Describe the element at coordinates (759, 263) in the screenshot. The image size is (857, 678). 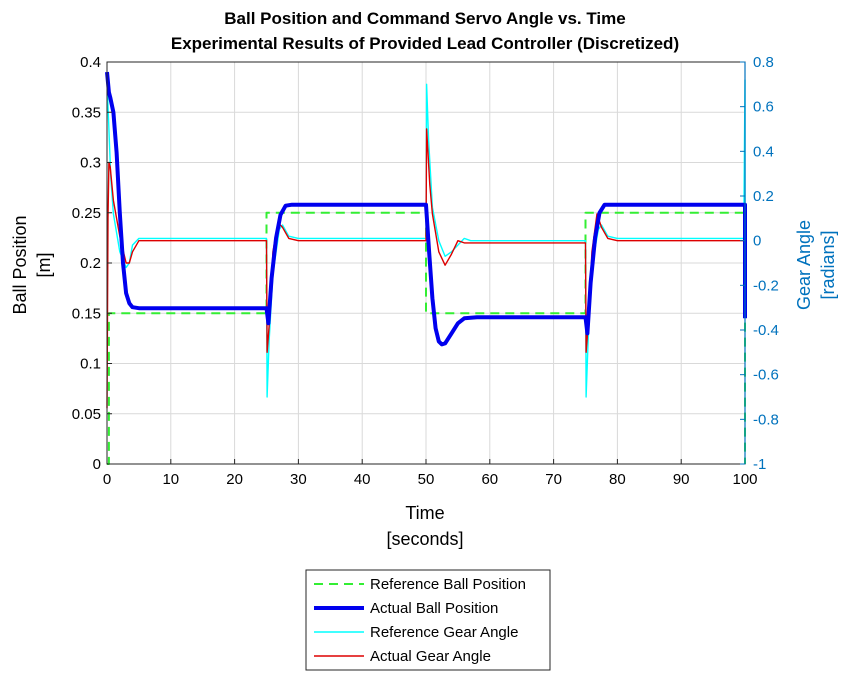
I see `y2-axis-ticks: -1 -0.8 -0.6 -0.4 -0.2 0 0.2 0.4 0.6 0.8` at that location.